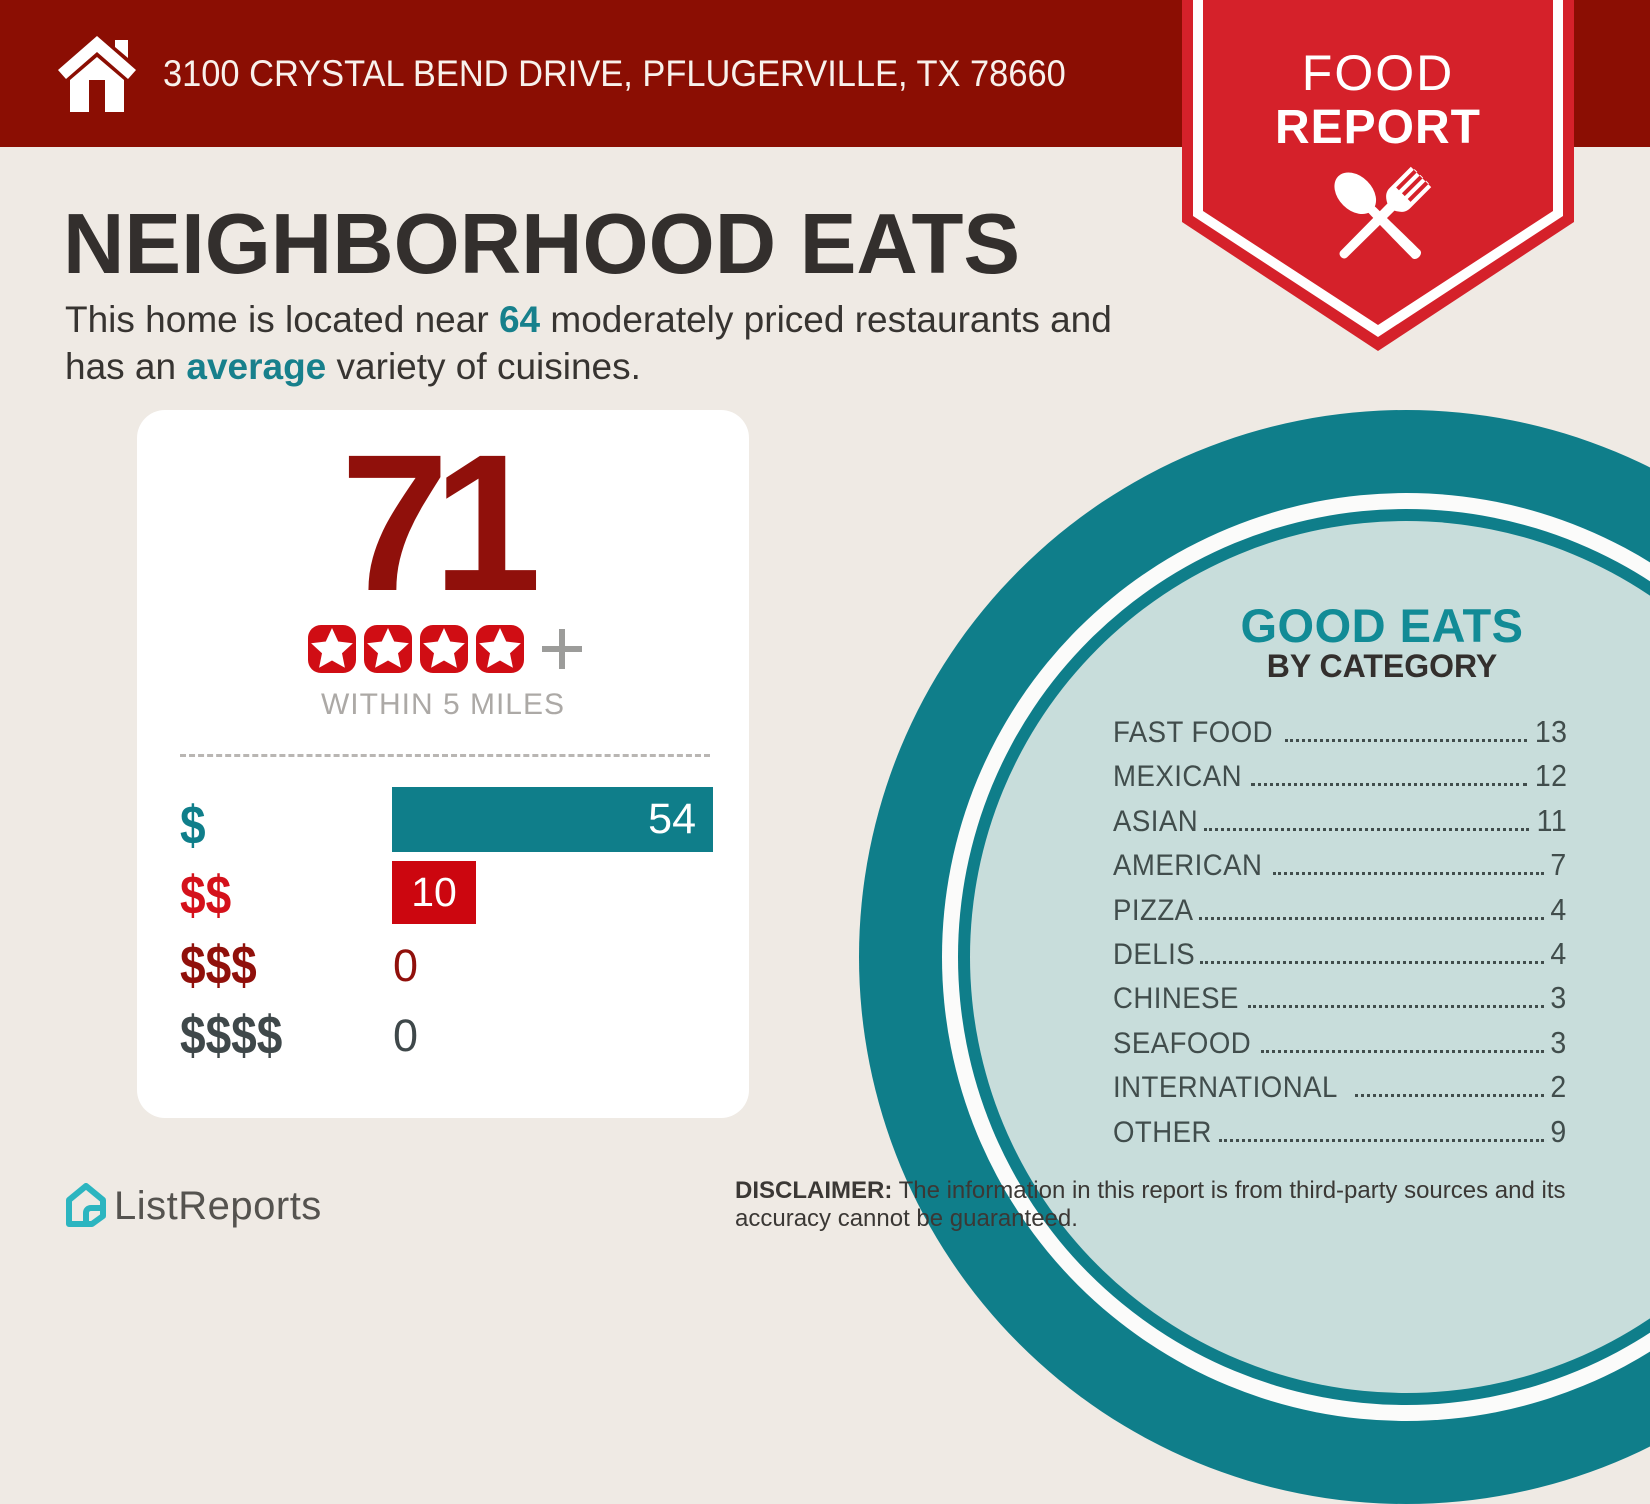 This screenshot has width=1650, height=1504. Describe the element at coordinates (1378, 73) in the screenshot. I see `svg-text: FOOD` at that location.